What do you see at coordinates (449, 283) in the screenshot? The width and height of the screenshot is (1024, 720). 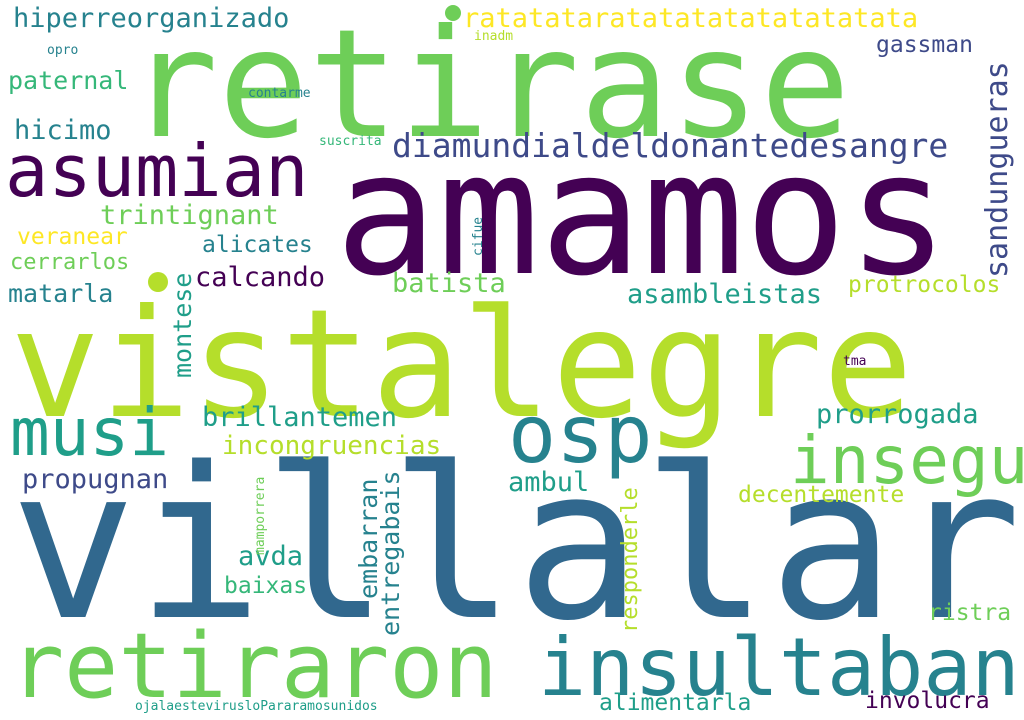 I see `word-batista: batista` at bounding box center [449, 283].